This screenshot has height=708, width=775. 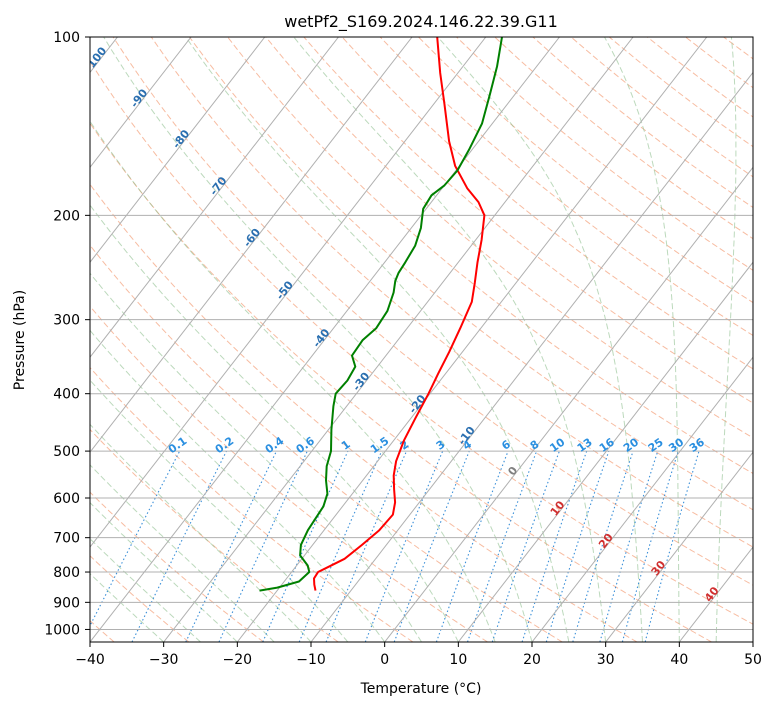 What do you see at coordinates (679, 660) in the screenshot?
I see `x-tick-label: 40` at bounding box center [679, 660].